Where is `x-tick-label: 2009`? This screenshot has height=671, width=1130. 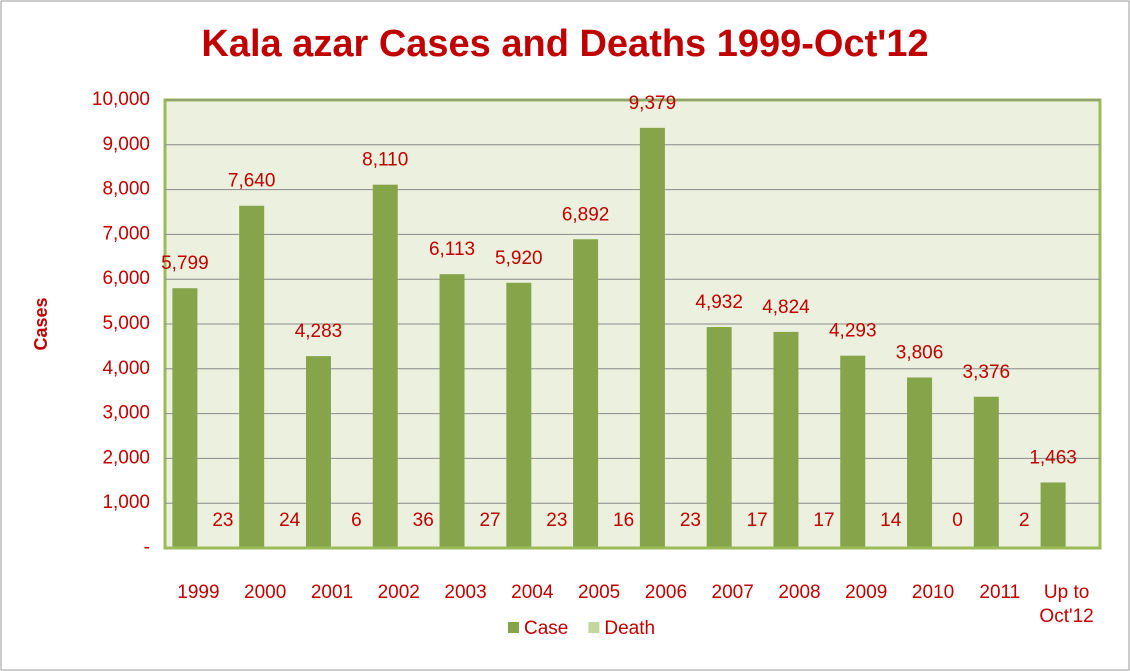
x-tick-label: 2009 is located at coordinates (866, 592).